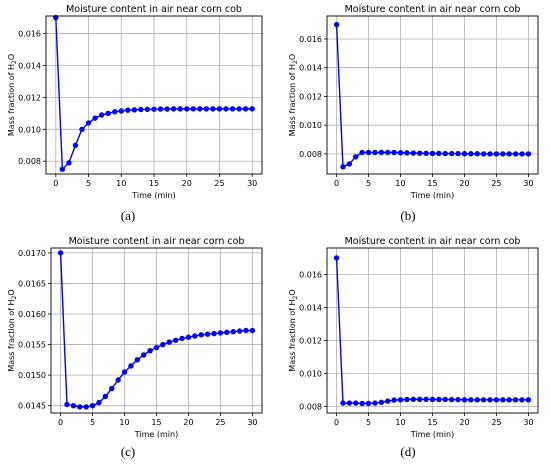 The height and width of the screenshot is (466, 550). Describe the element at coordinates (496, 422) in the screenshot. I see `x-tick-label: 25` at that location.